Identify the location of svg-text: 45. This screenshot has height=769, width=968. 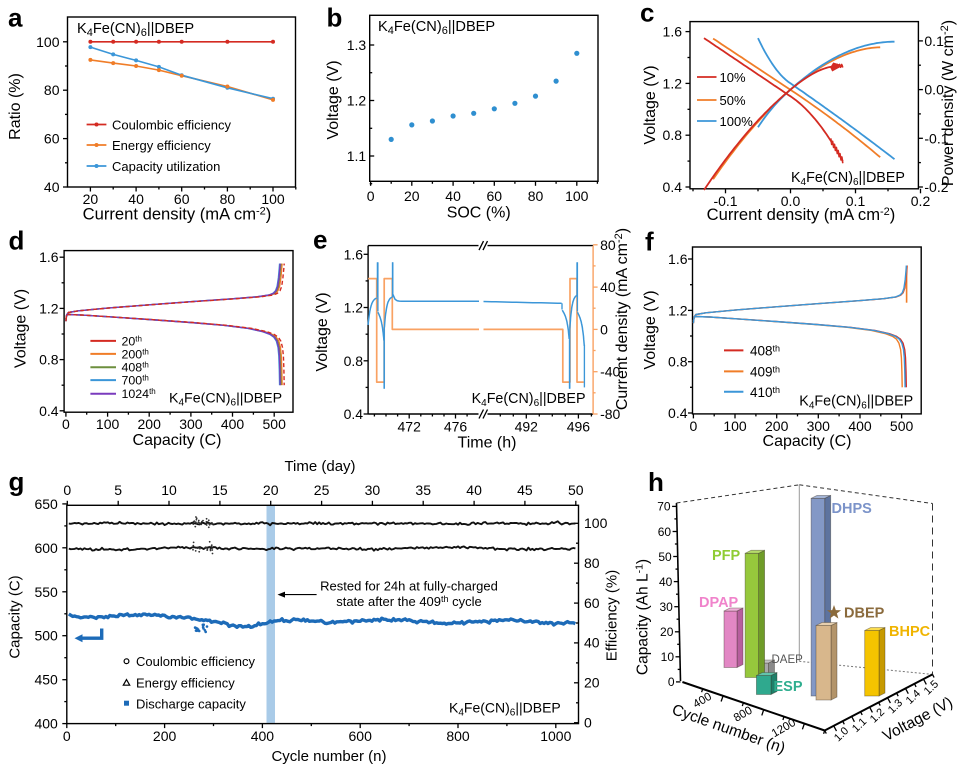
(525, 490).